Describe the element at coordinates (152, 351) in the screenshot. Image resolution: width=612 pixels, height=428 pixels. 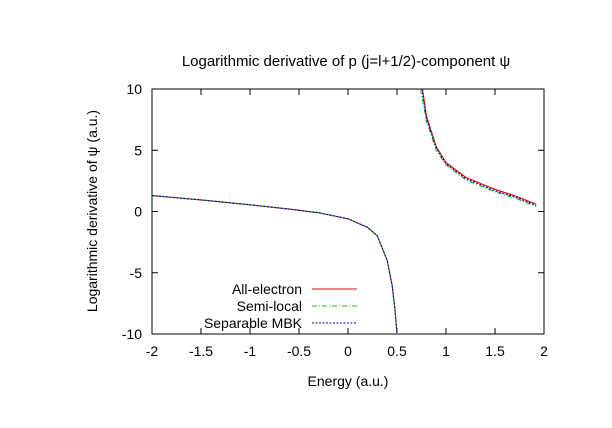
I see `x-tick-label: -2` at that location.